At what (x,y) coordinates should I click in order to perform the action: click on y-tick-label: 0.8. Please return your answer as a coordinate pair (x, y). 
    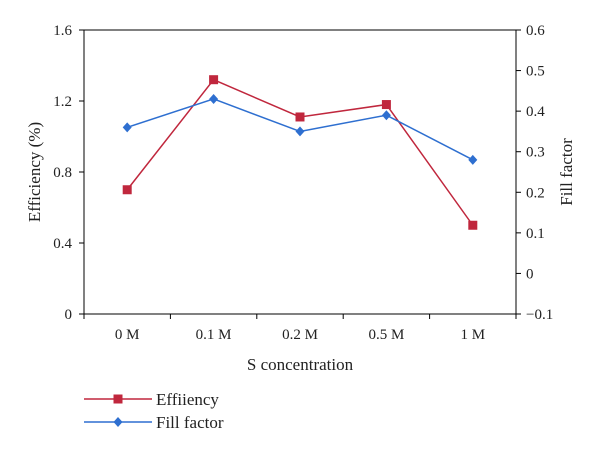
    Looking at the image, I should click on (62, 173).